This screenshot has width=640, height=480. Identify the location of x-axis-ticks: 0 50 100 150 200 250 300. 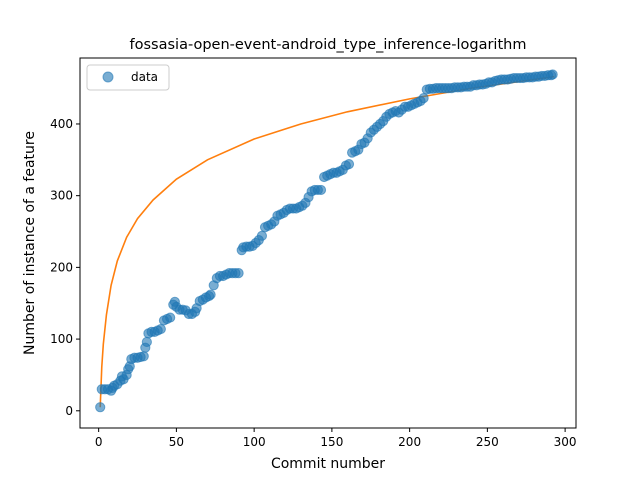
(336, 438).